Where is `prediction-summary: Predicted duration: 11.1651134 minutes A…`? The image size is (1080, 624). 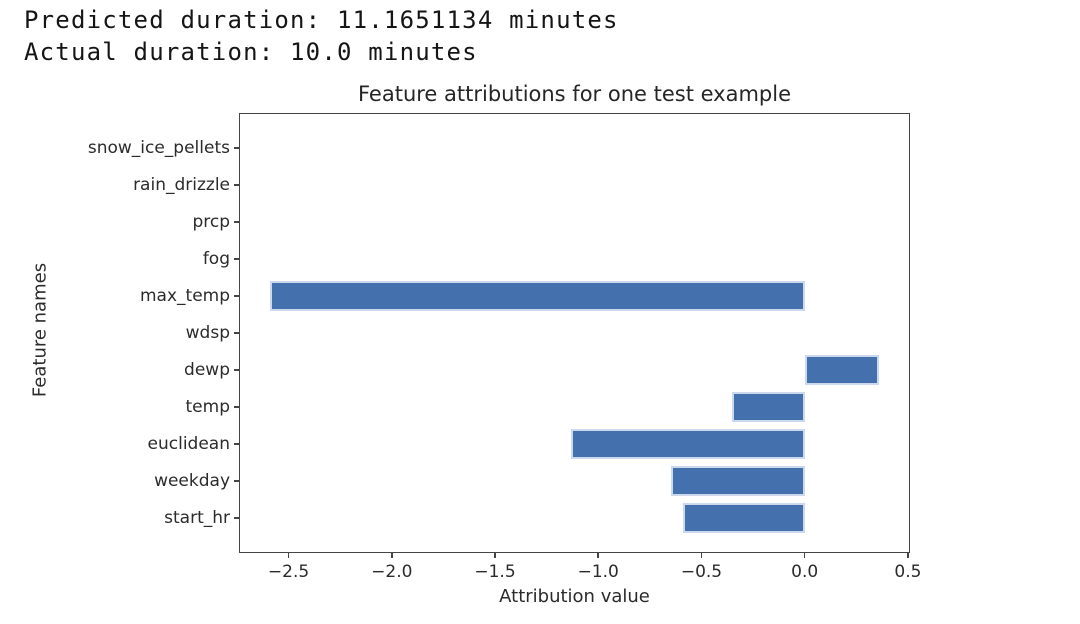
prediction-summary: Predicted duration: 11.1651134 minutes A… is located at coordinates (321, 36).